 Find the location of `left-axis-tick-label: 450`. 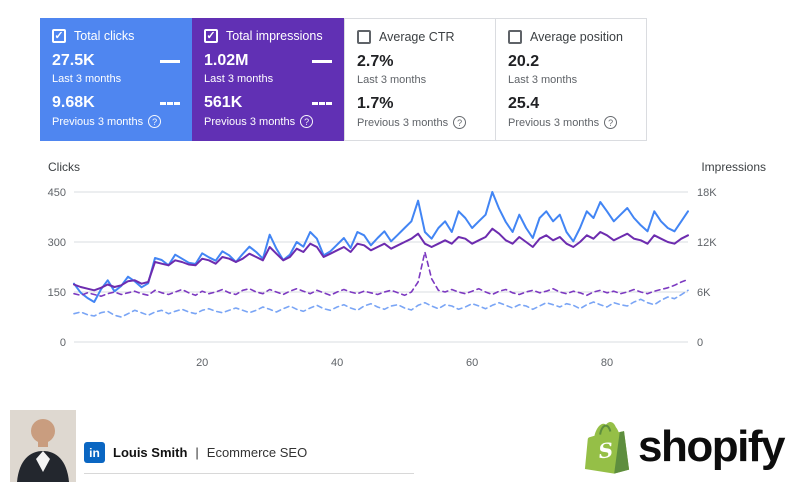

left-axis-tick-label: 450 is located at coordinates (57, 193).